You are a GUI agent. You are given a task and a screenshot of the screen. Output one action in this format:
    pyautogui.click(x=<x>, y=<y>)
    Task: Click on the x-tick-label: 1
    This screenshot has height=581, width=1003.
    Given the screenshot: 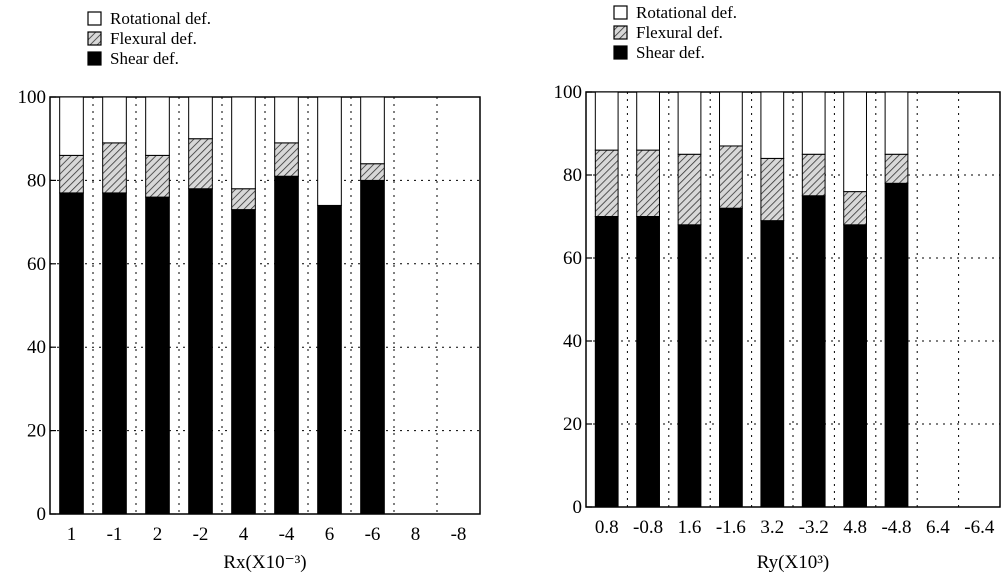 What is the action you would take?
    pyautogui.click(x=72, y=534)
    